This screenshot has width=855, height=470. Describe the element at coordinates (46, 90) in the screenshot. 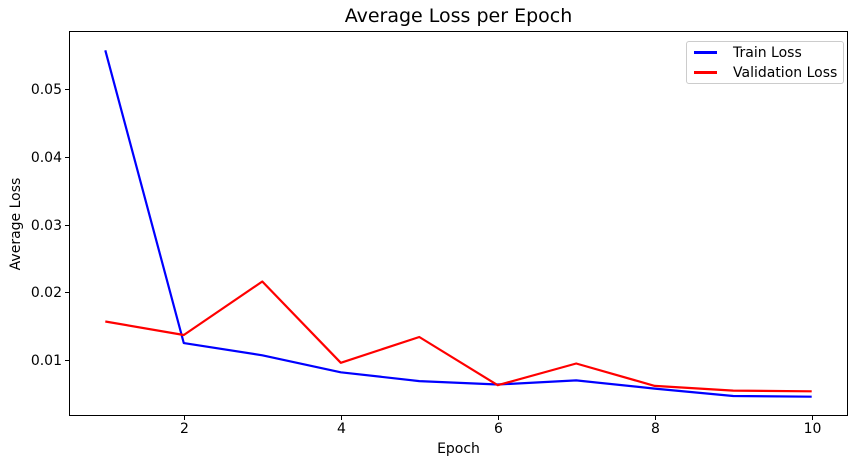

I see `y-tick-label: 0.05` at that location.